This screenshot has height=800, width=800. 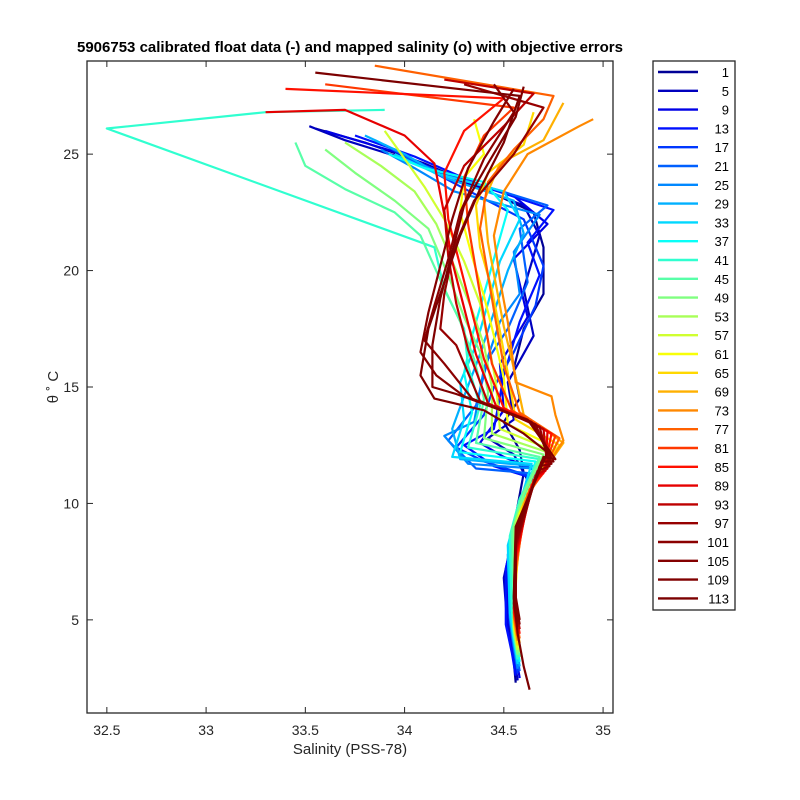 What do you see at coordinates (206, 730) in the screenshot?
I see `x-tick-label: 33` at bounding box center [206, 730].